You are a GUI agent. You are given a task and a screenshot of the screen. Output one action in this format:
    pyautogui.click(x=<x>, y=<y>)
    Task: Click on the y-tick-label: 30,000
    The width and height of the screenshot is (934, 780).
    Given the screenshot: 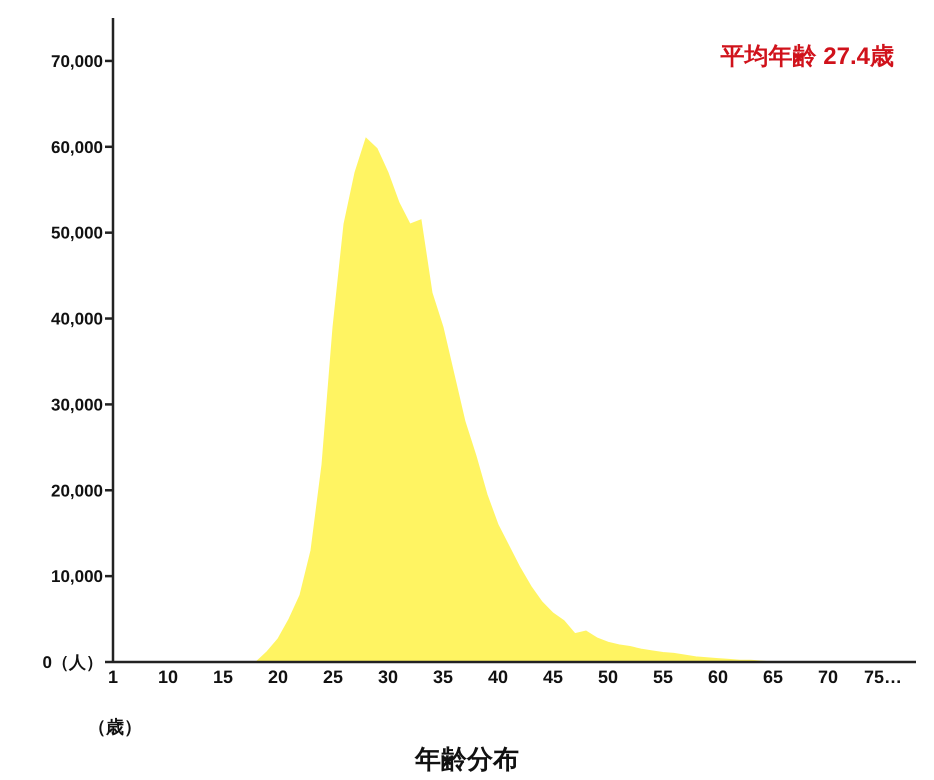 What is the action you would take?
    pyautogui.click(x=77, y=404)
    